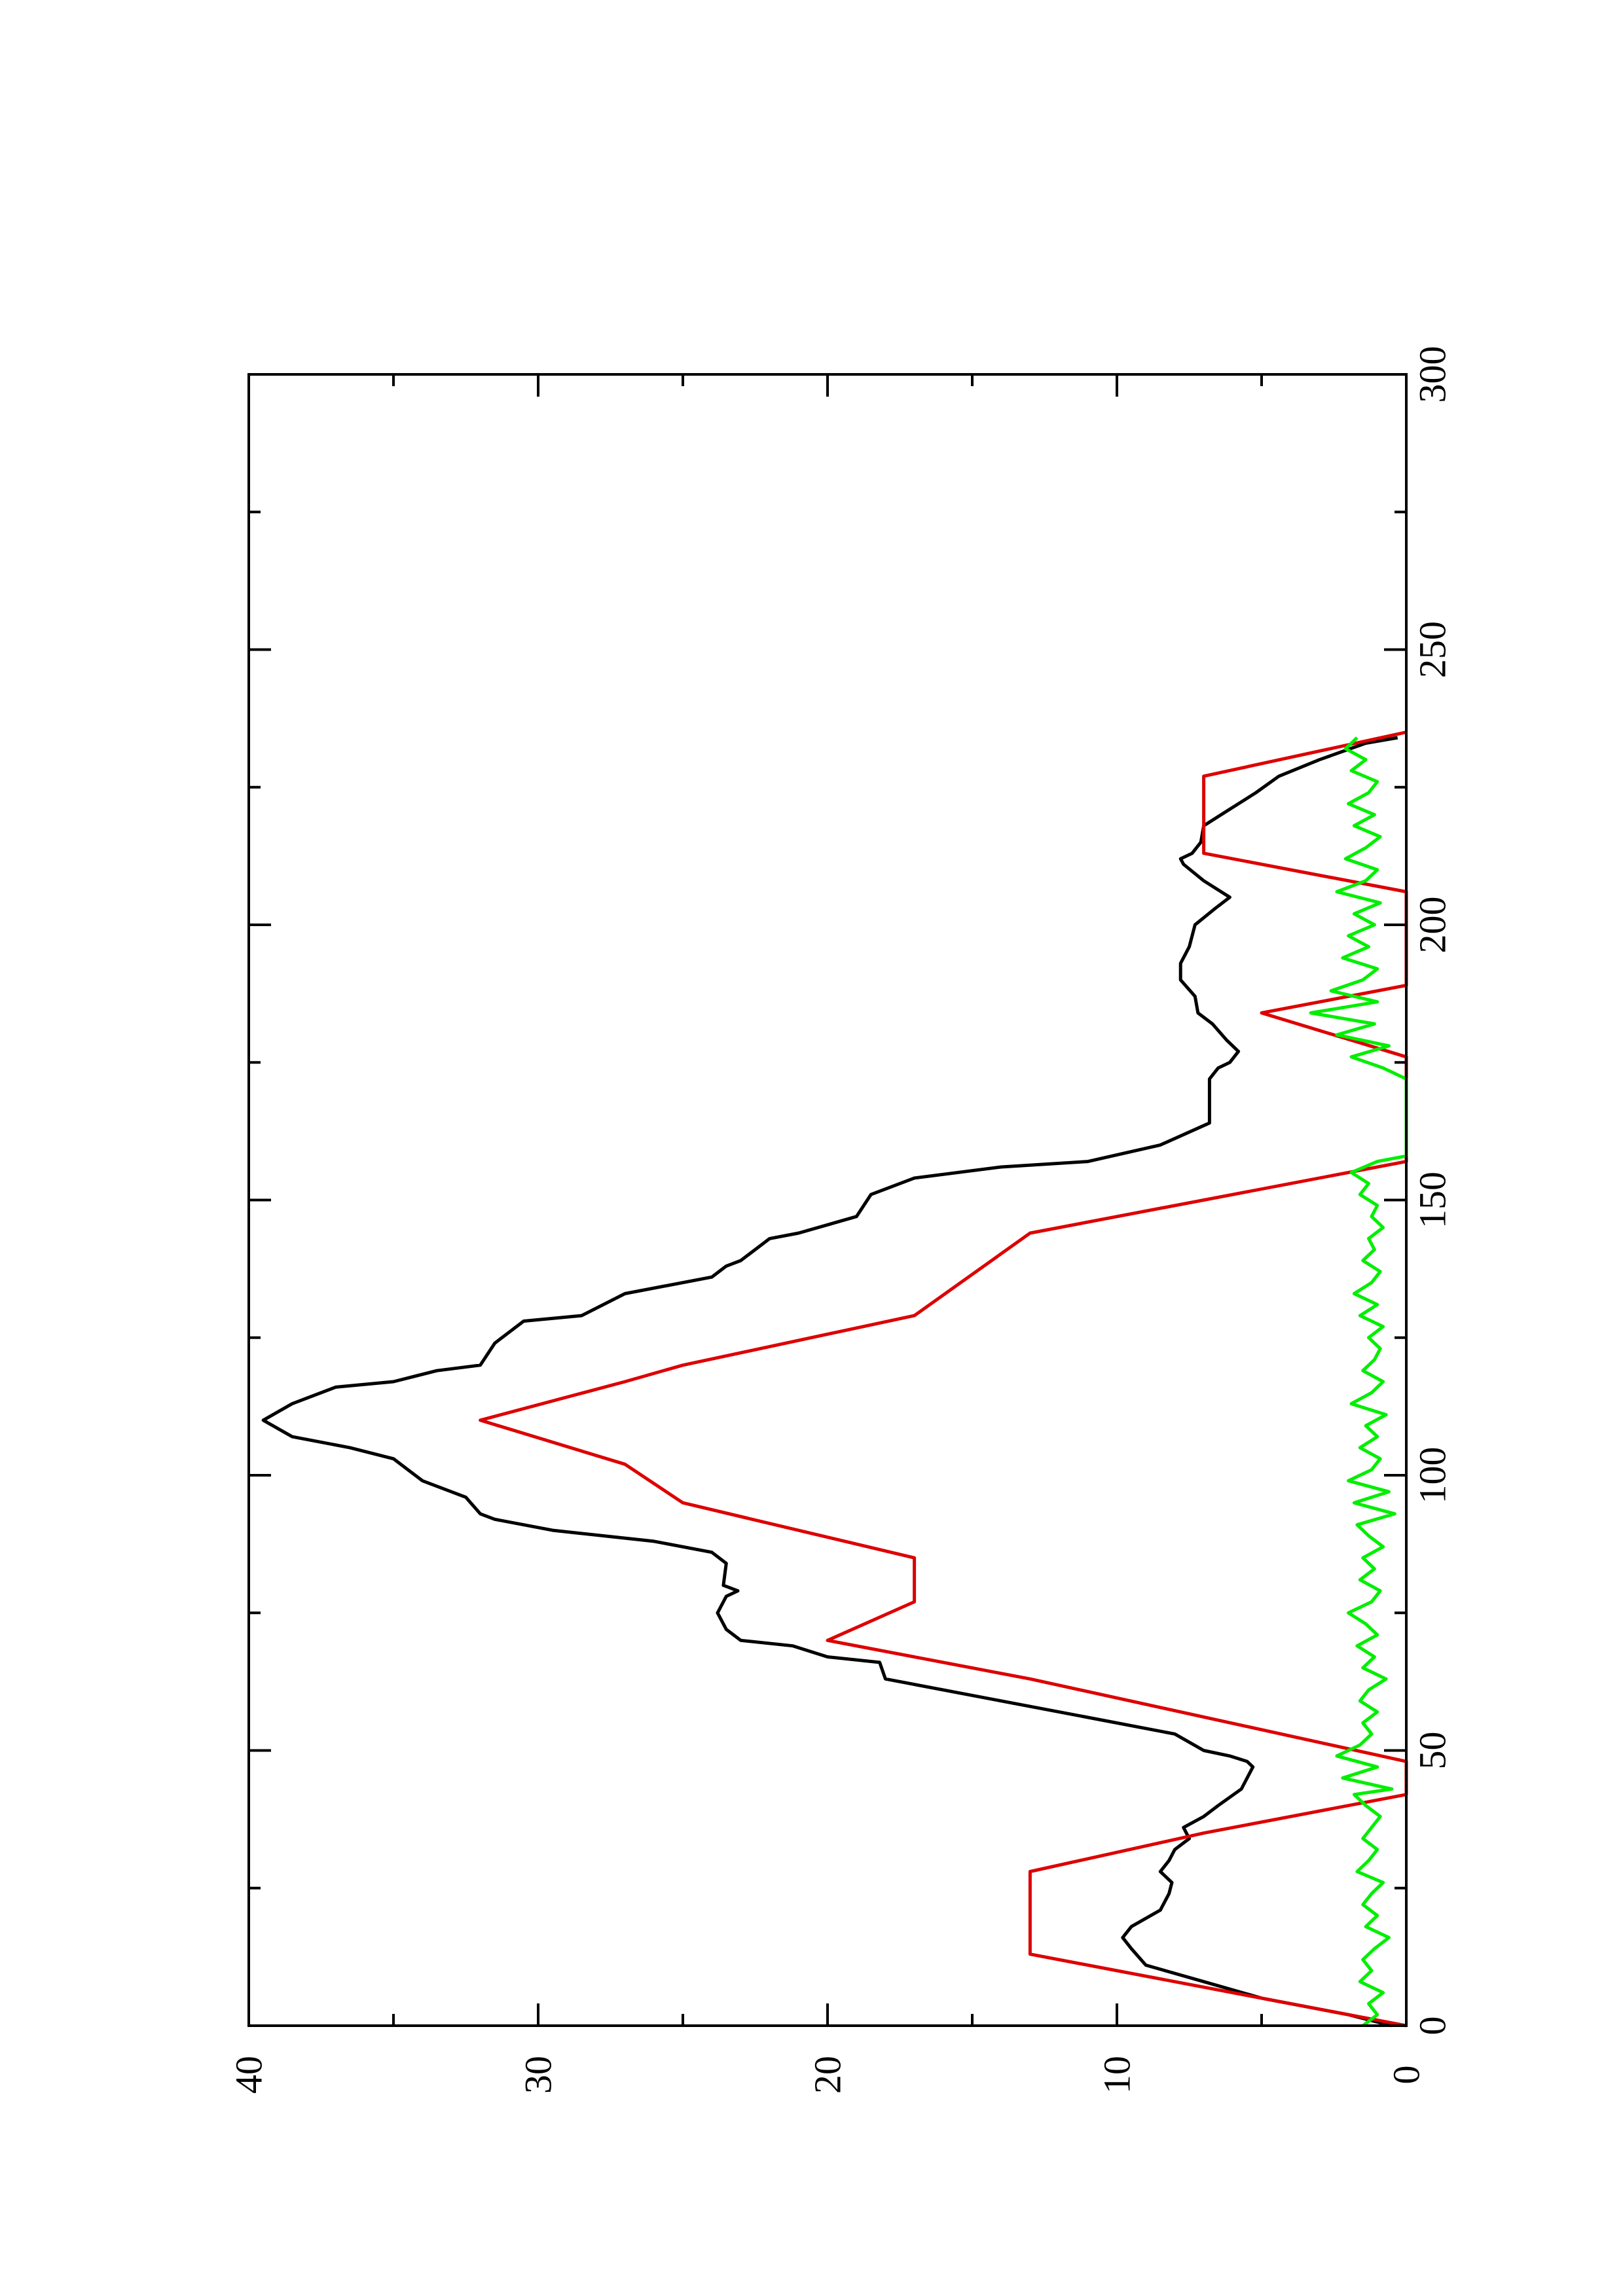 The image size is (1623, 2296). What do you see at coordinates (1406, 2075) in the screenshot?
I see `y-tick-label: 0` at bounding box center [1406, 2075].